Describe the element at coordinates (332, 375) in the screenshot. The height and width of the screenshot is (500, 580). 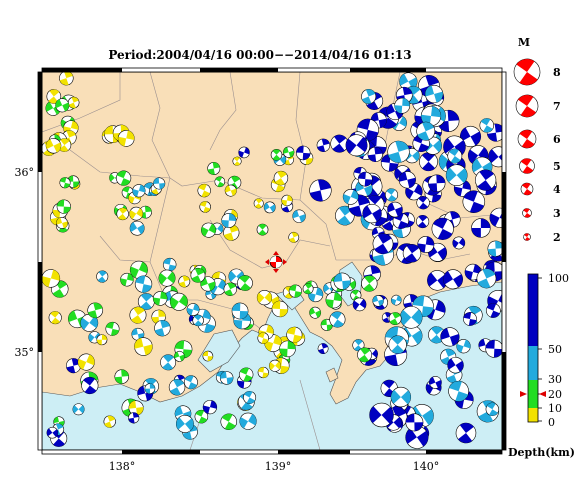
I see `island` at that location.